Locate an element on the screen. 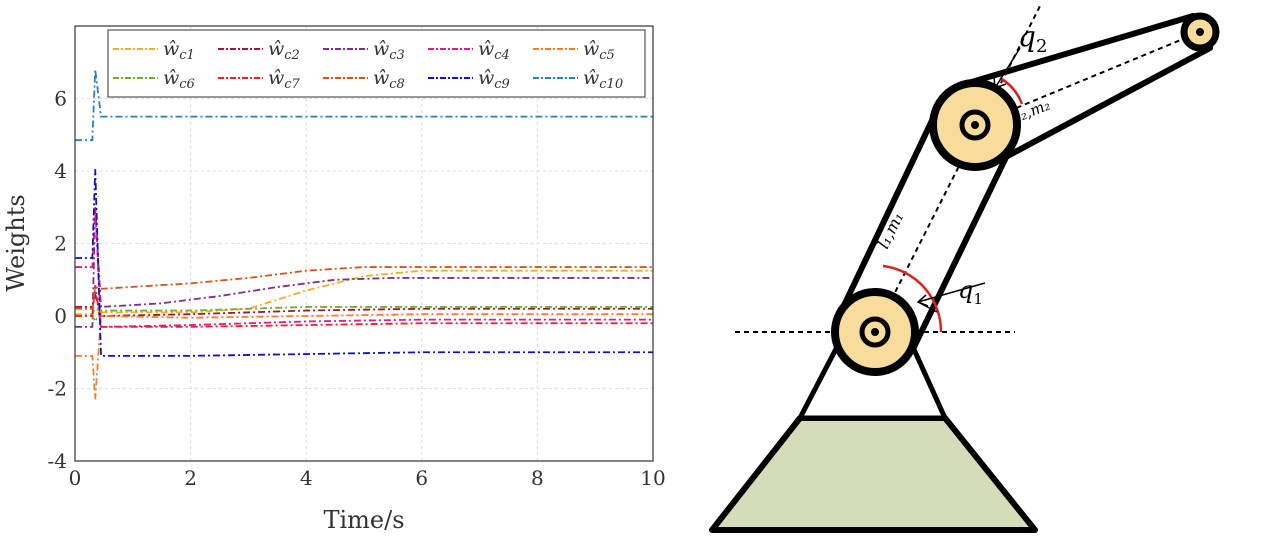 This screenshot has width=1280, height=544. q1-arrow is located at coordinates (951, 297).